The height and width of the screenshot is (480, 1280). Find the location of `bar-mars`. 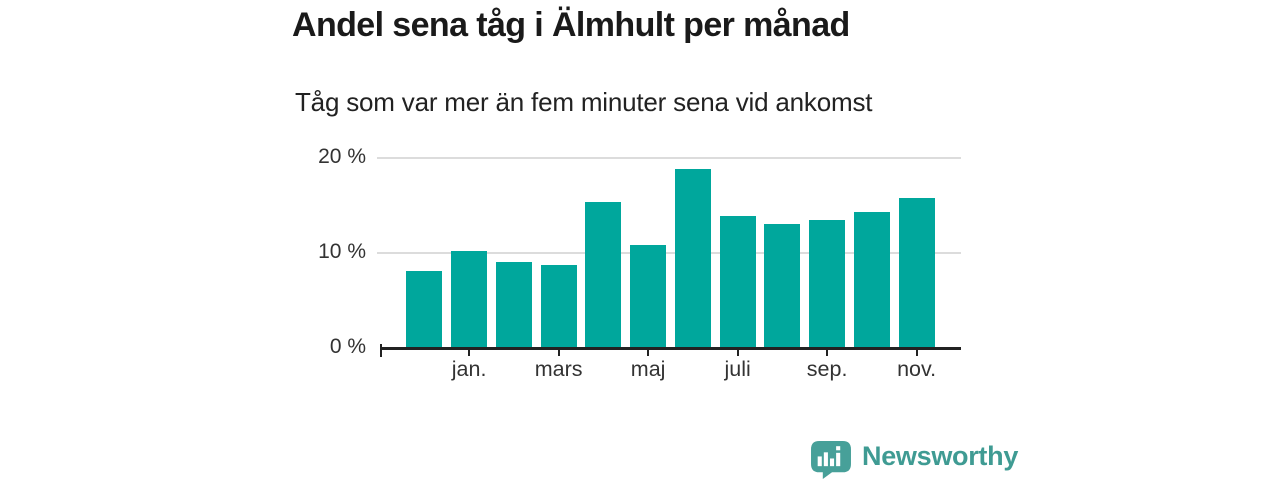

bar-mars is located at coordinates (558, 306).